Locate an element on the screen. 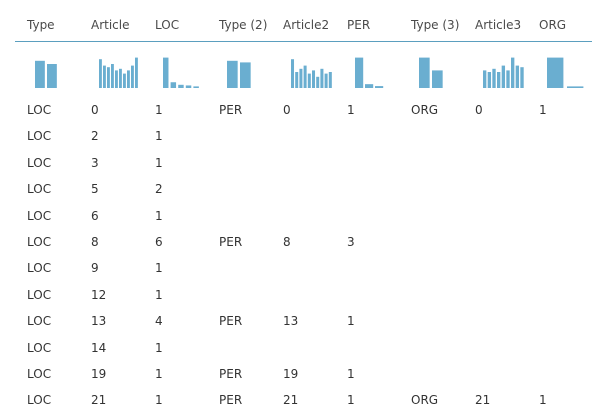  table-cell: ORG is located at coordinates (425, 110).